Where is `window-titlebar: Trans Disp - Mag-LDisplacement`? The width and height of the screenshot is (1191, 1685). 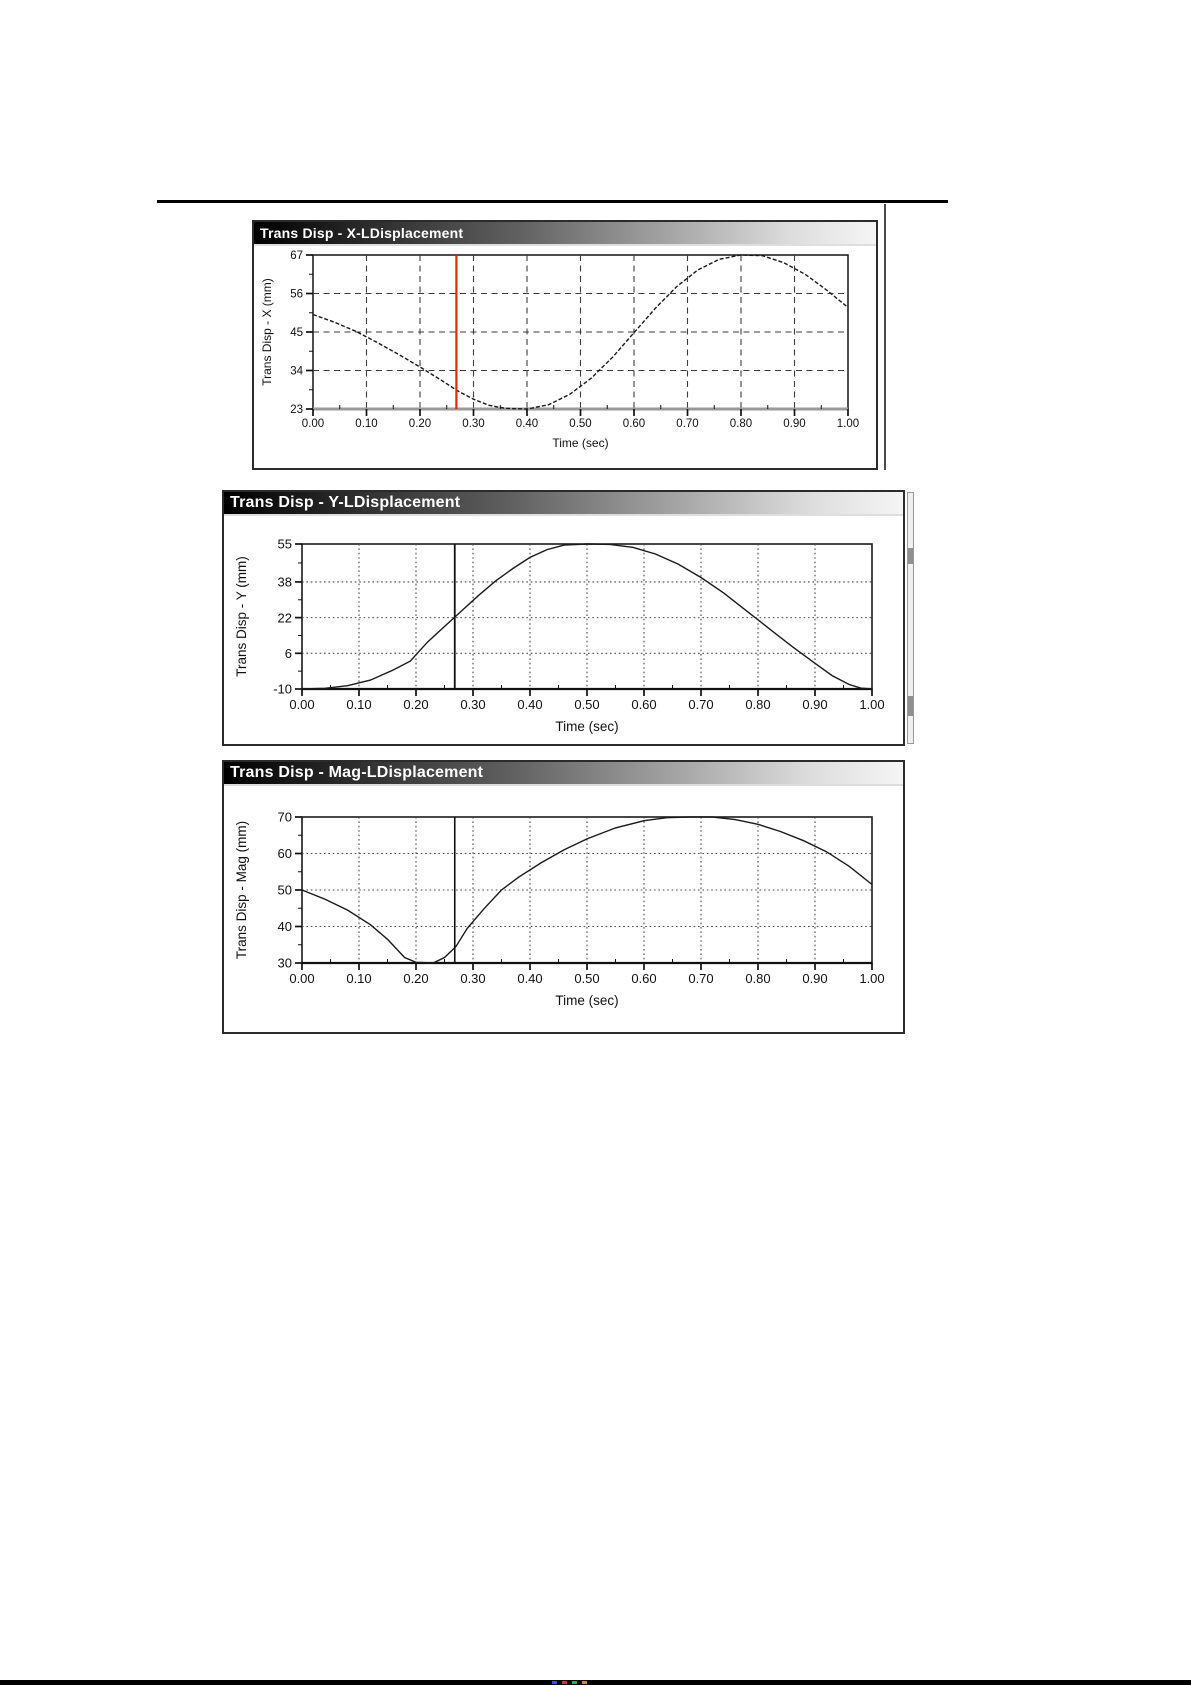 window-titlebar: Trans Disp - Mag-LDisplacement is located at coordinates (563, 774).